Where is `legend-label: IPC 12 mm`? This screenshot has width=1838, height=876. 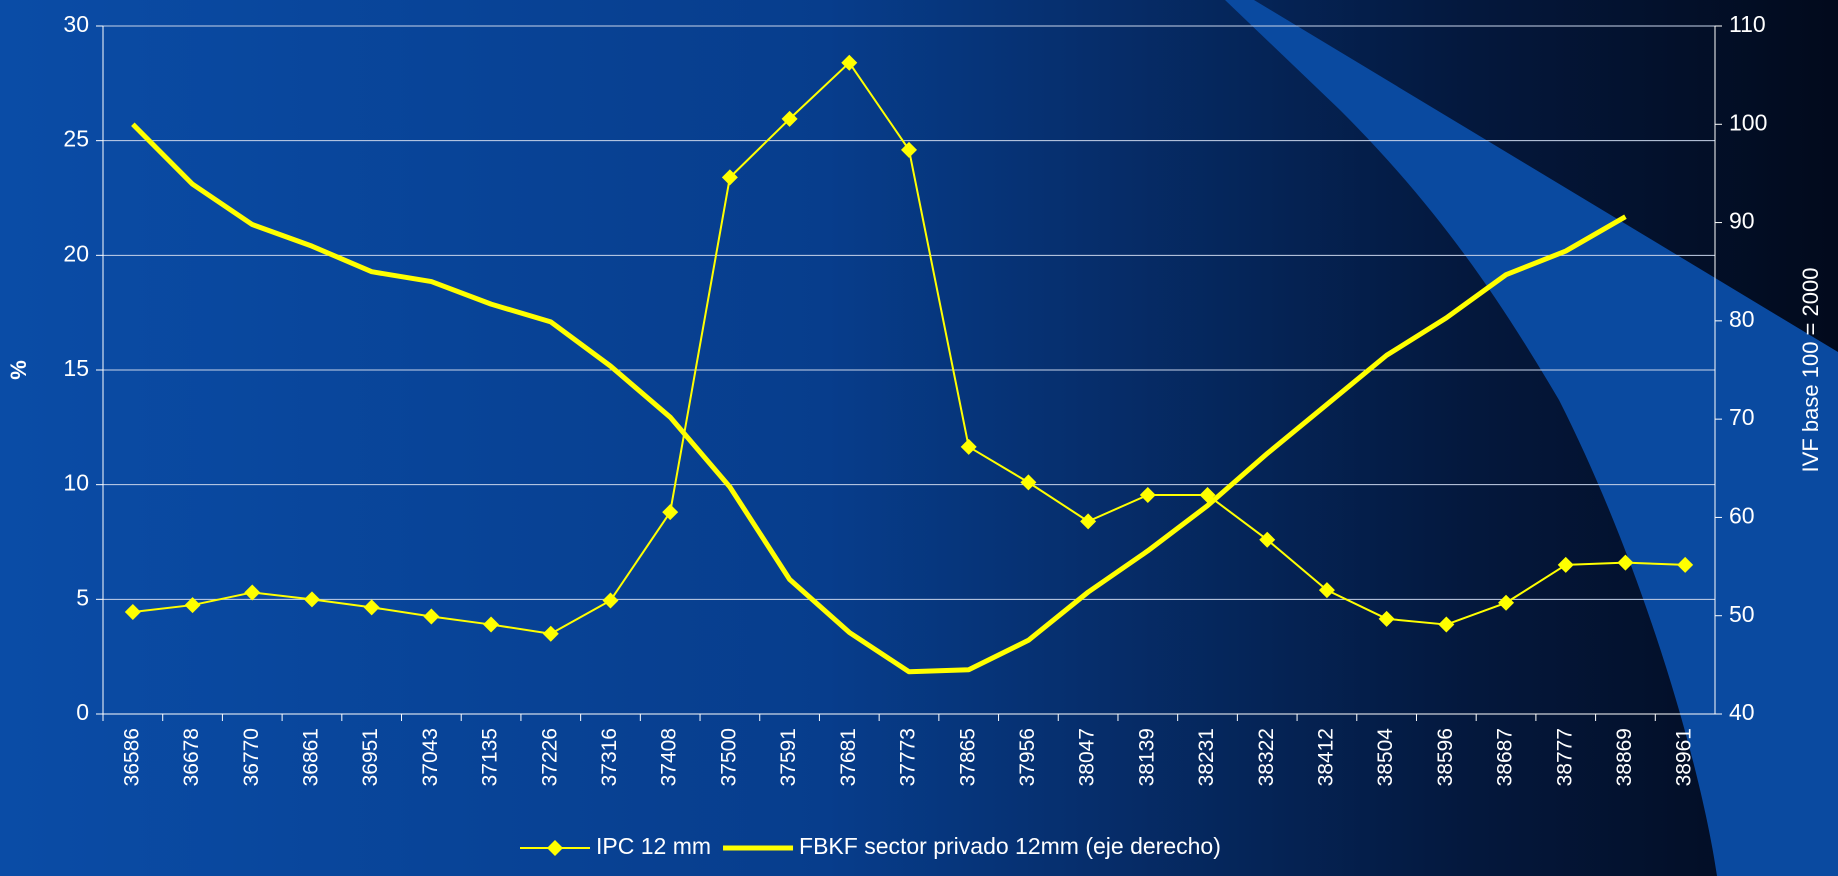 legend-label: IPC 12 mm is located at coordinates (653, 846).